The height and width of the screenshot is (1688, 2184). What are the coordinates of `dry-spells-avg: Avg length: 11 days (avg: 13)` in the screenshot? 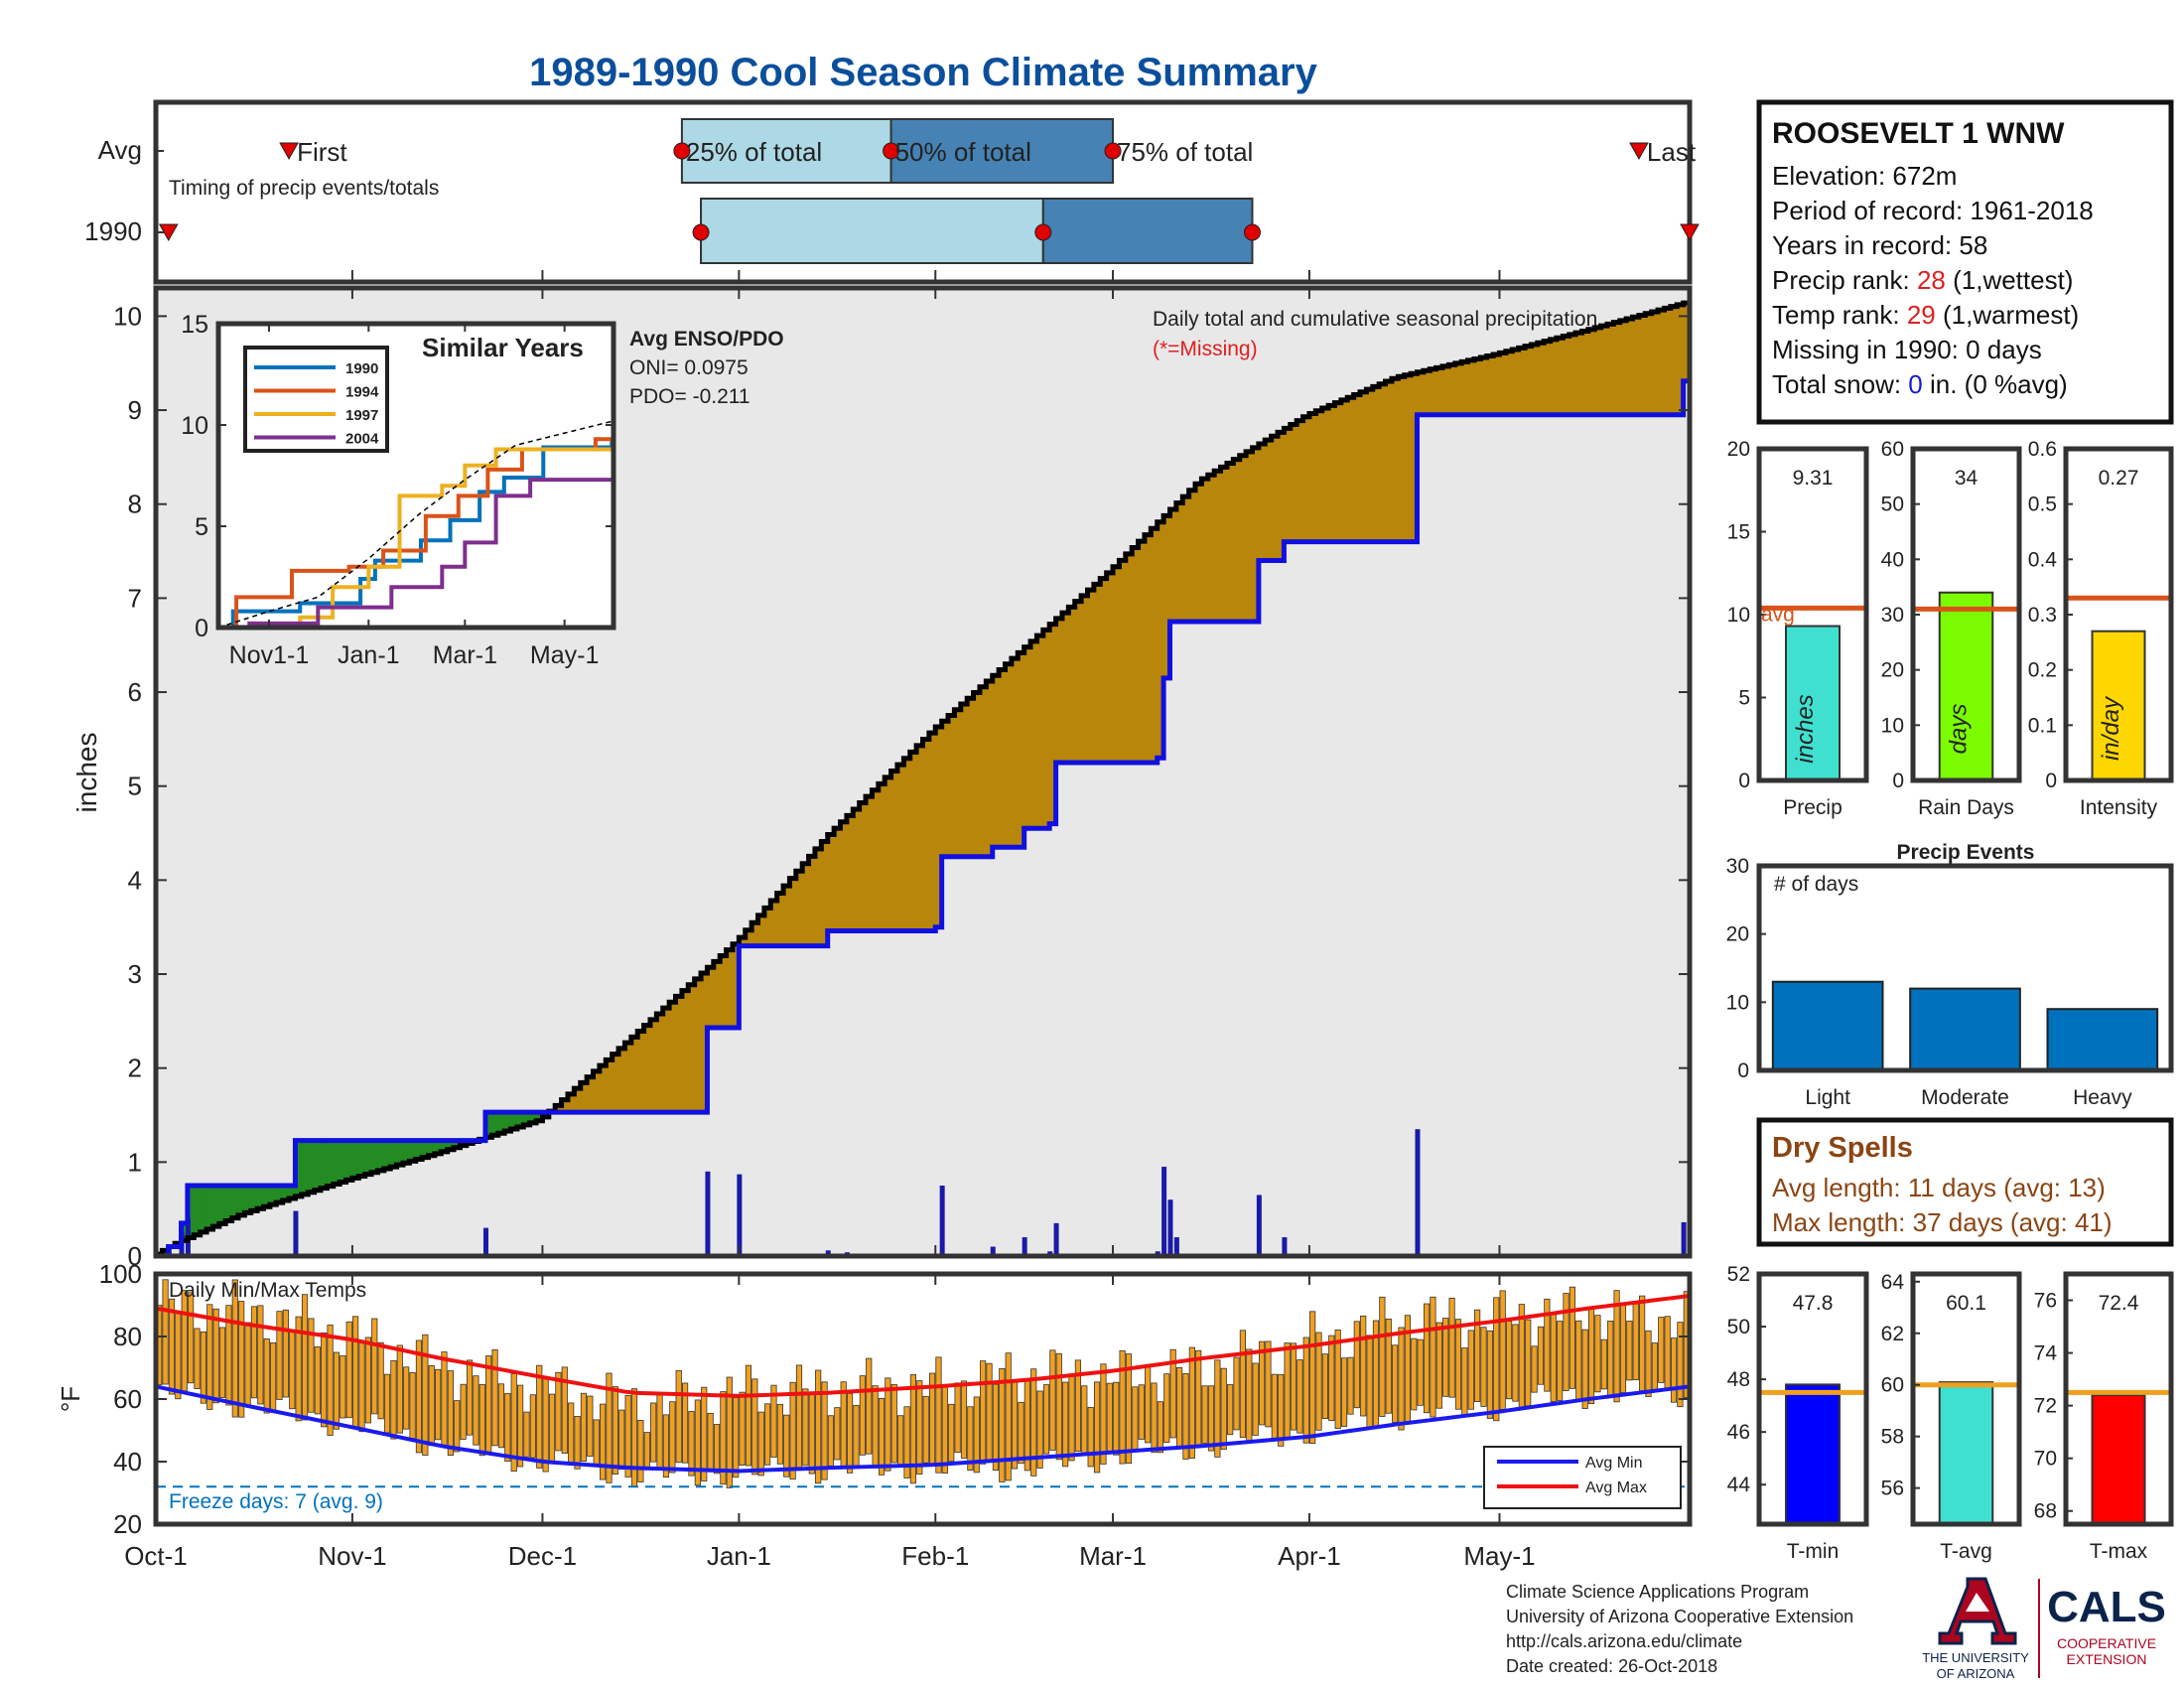 It's located at (1939, 1187).